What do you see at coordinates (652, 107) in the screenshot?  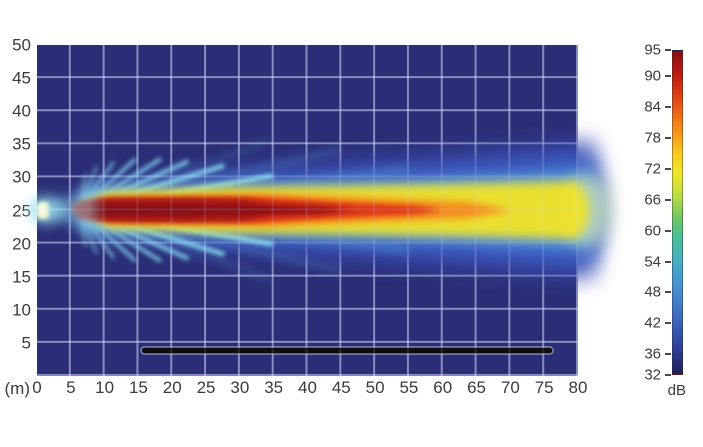 I see `colorbar-tick-label: 84` at bounding box center [652, 107].